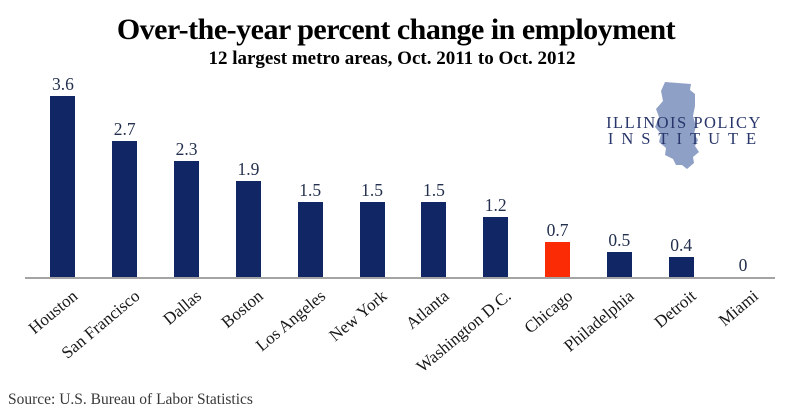  Describe the element at coordinates (182, 307) in the screenshot. I see `x-axis-label-dallas: Dallas` at that location.